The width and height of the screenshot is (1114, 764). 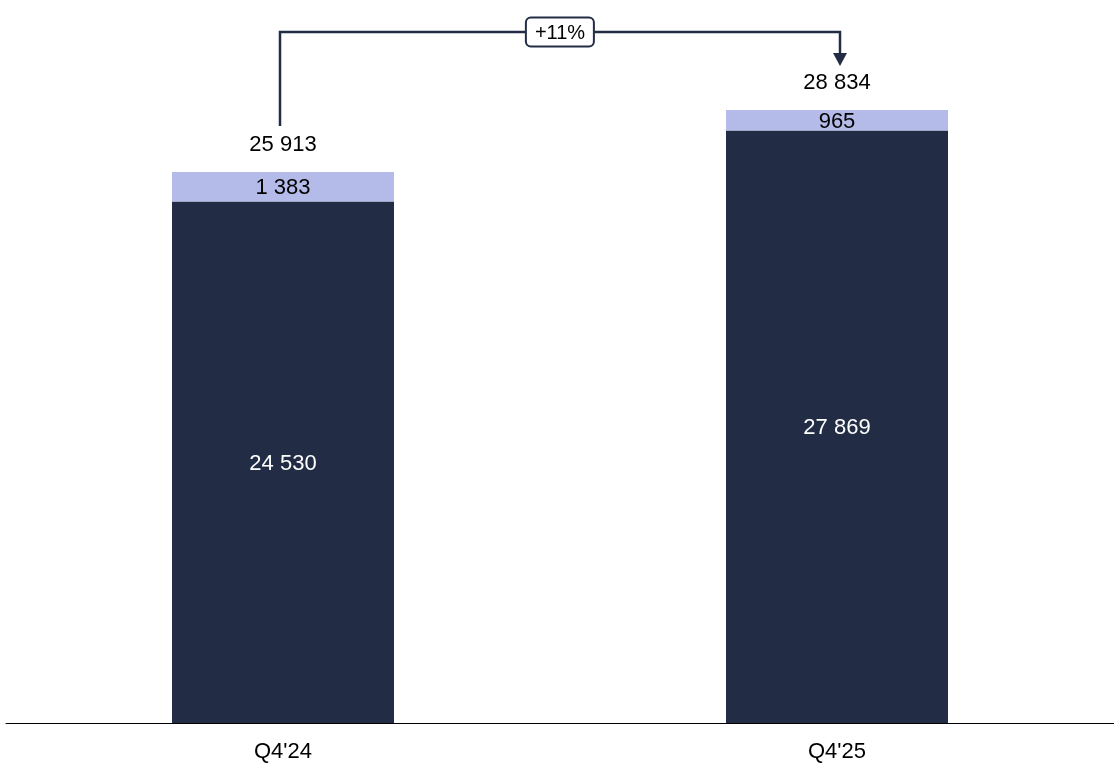 I want to click on total-label: 25 913, so click(x=283, y=143).